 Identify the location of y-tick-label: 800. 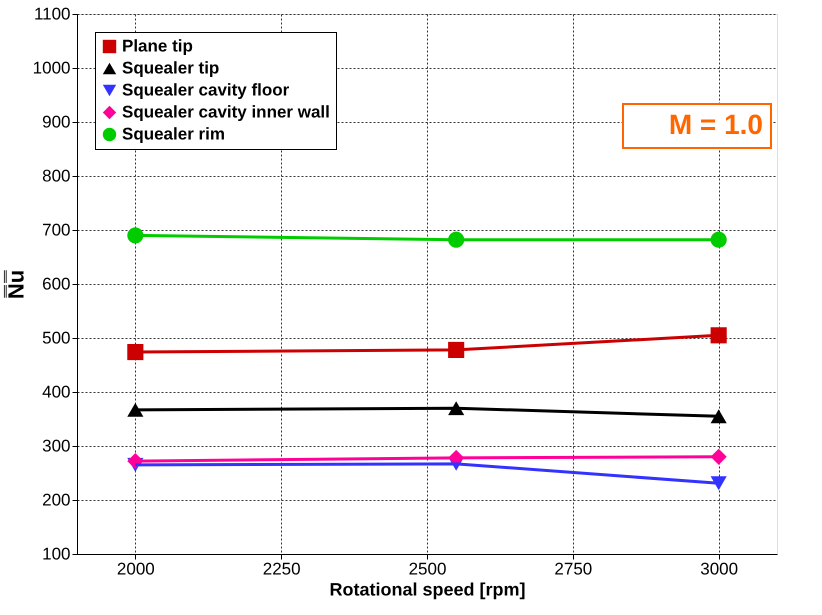
(56, 176).